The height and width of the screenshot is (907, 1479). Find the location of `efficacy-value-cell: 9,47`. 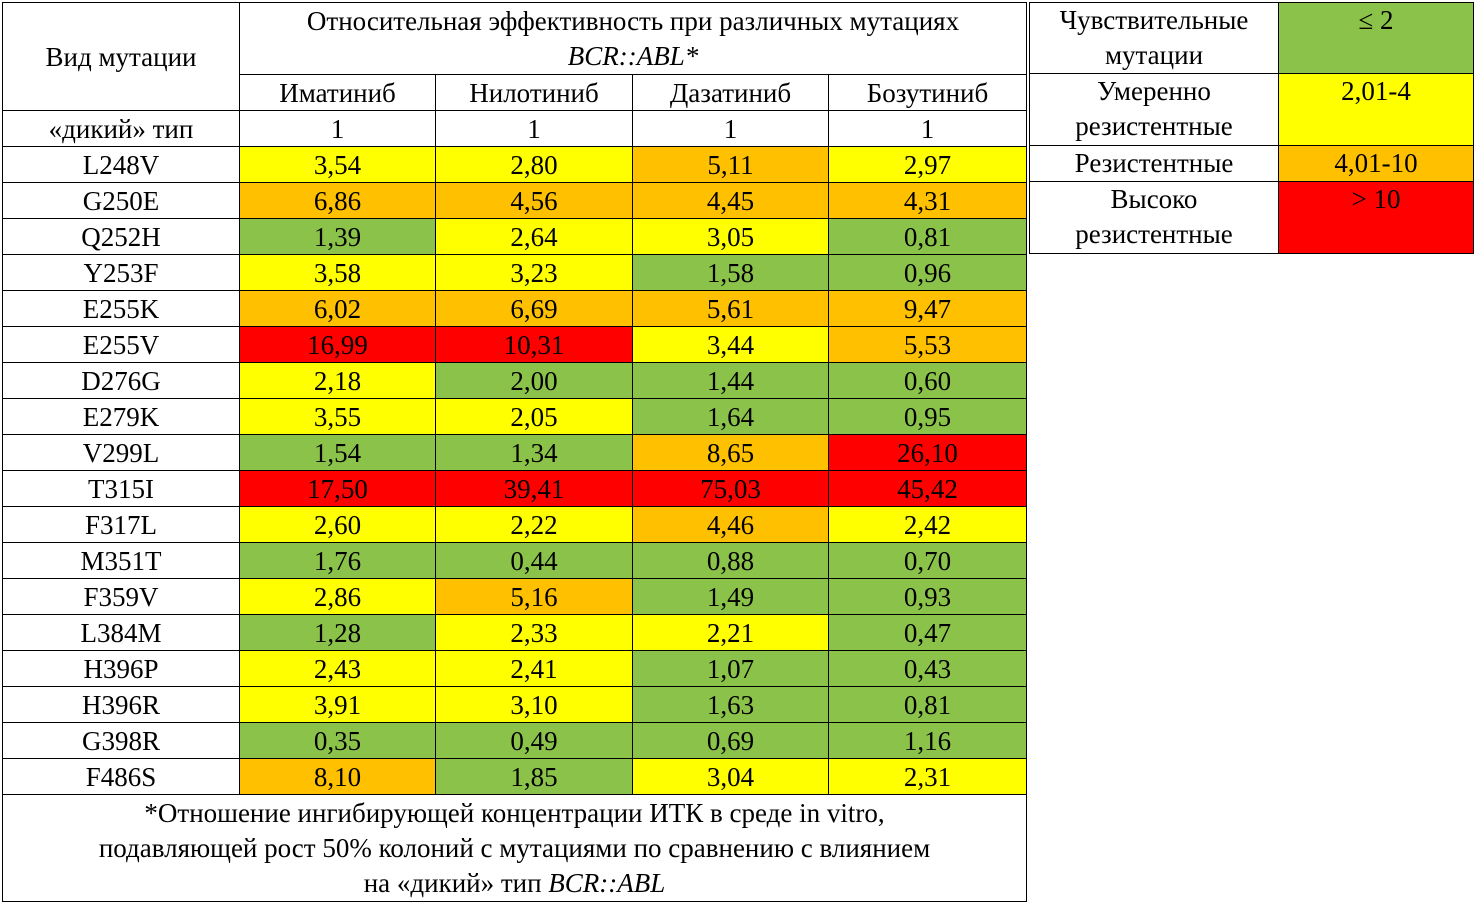

efficacy-value-cell: 9,47 is located at coordinates (927, 308).